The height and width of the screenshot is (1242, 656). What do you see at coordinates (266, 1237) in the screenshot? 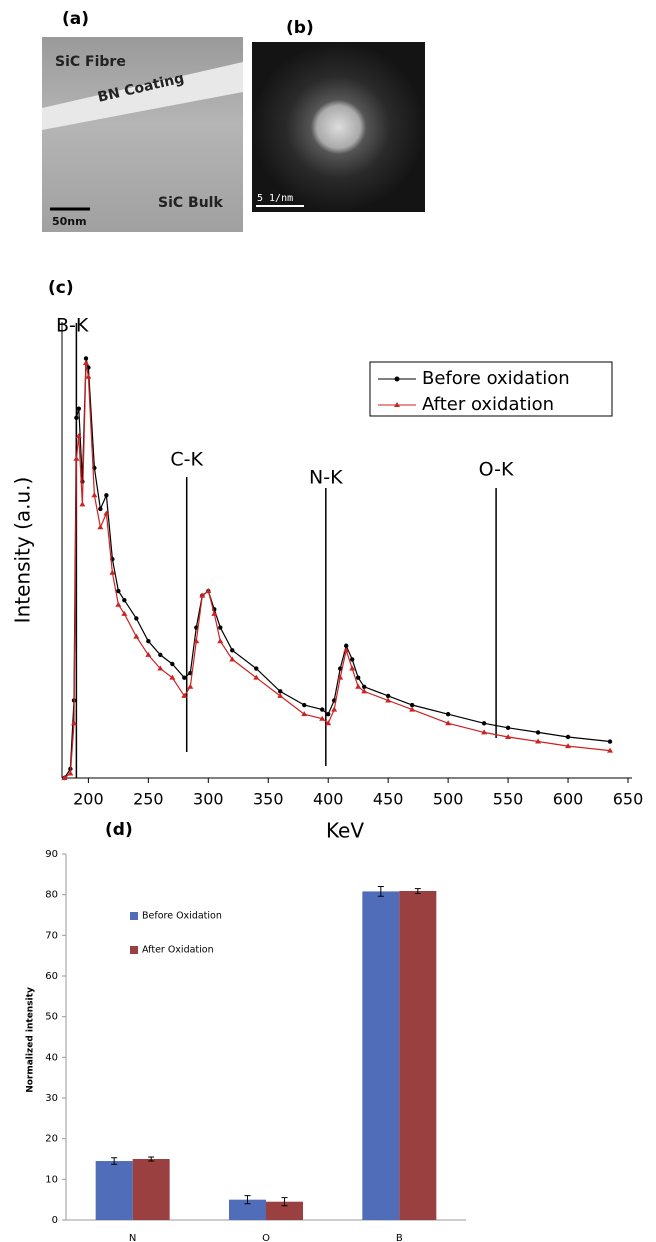
I see `x-tick-label: O` at bounding box center [266, 1237].